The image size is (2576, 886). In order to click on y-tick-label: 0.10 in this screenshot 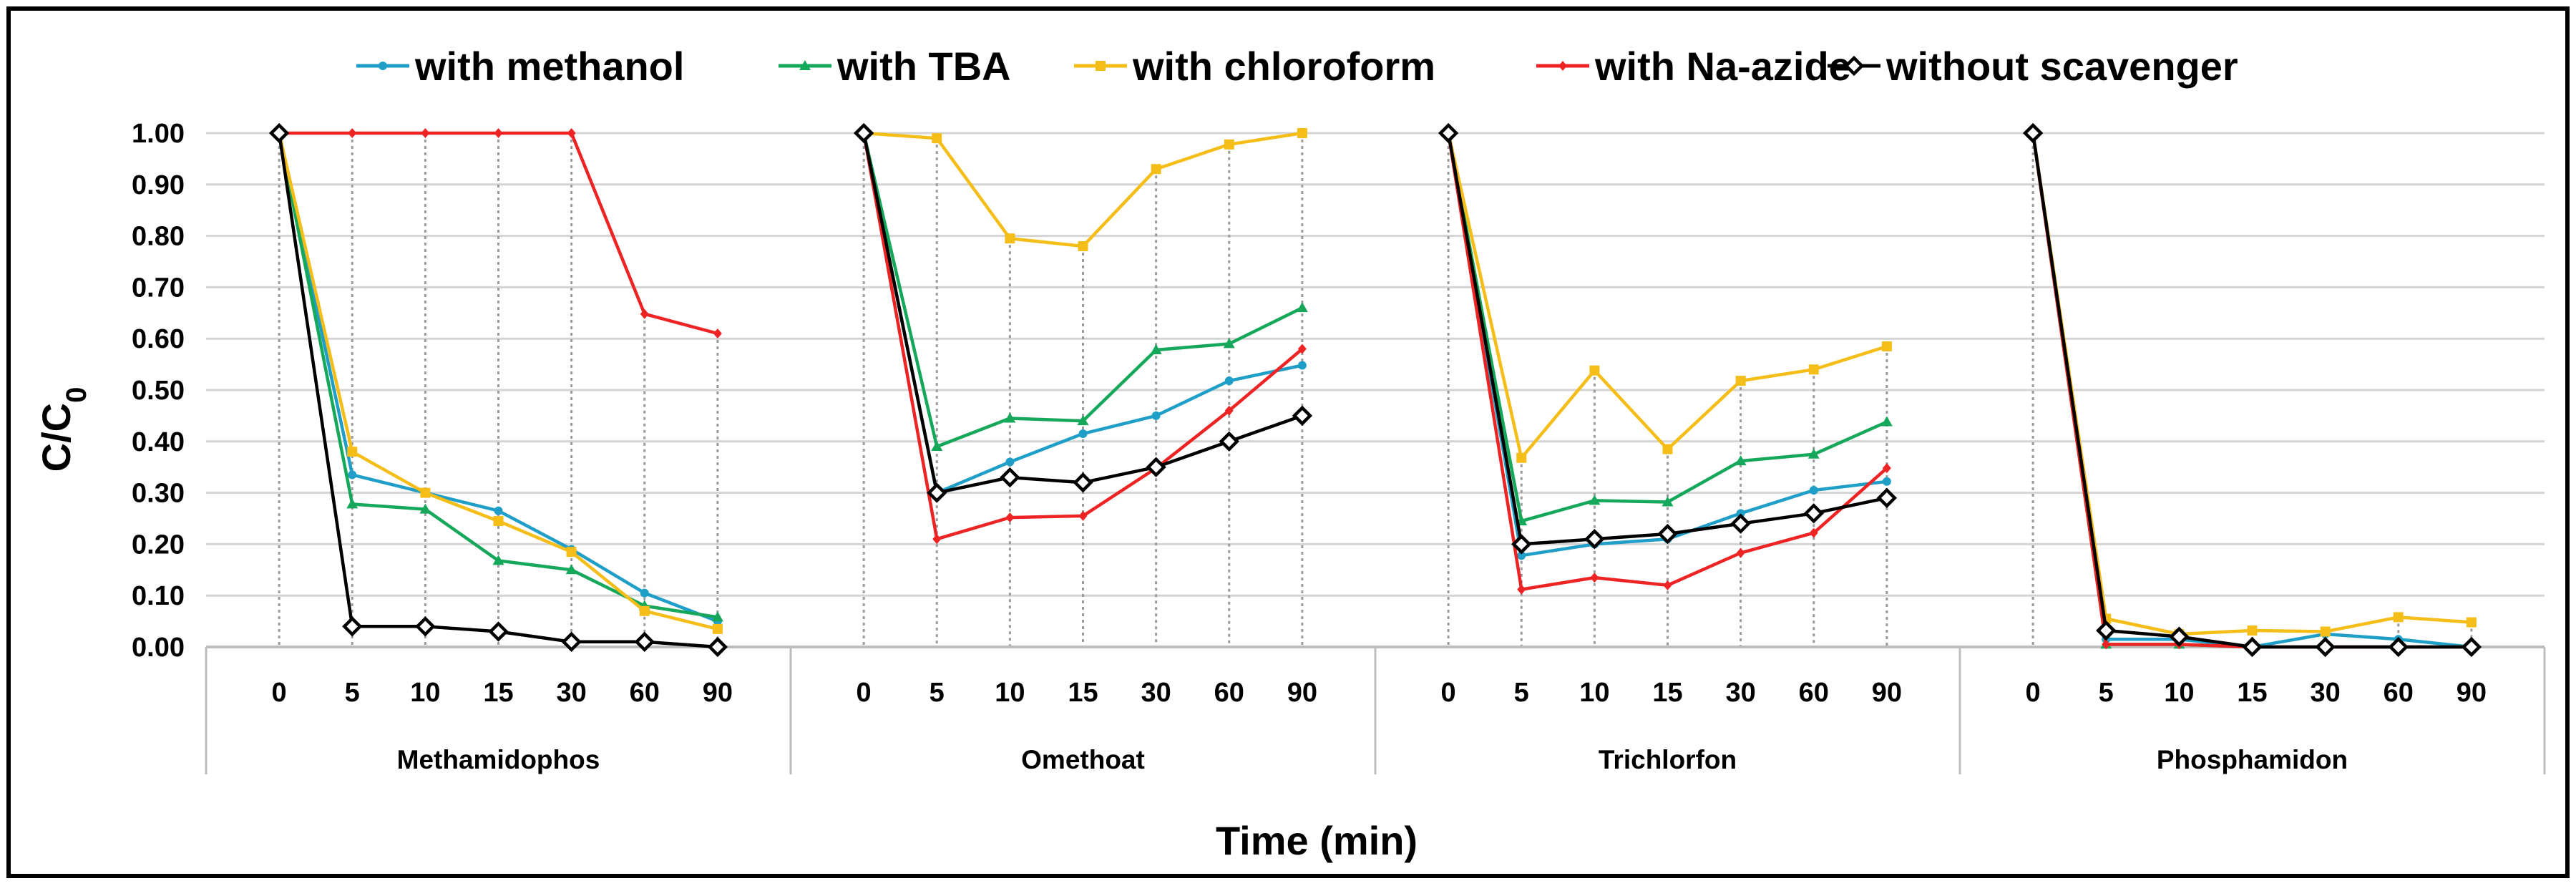, I will do `click(158, 596)`.